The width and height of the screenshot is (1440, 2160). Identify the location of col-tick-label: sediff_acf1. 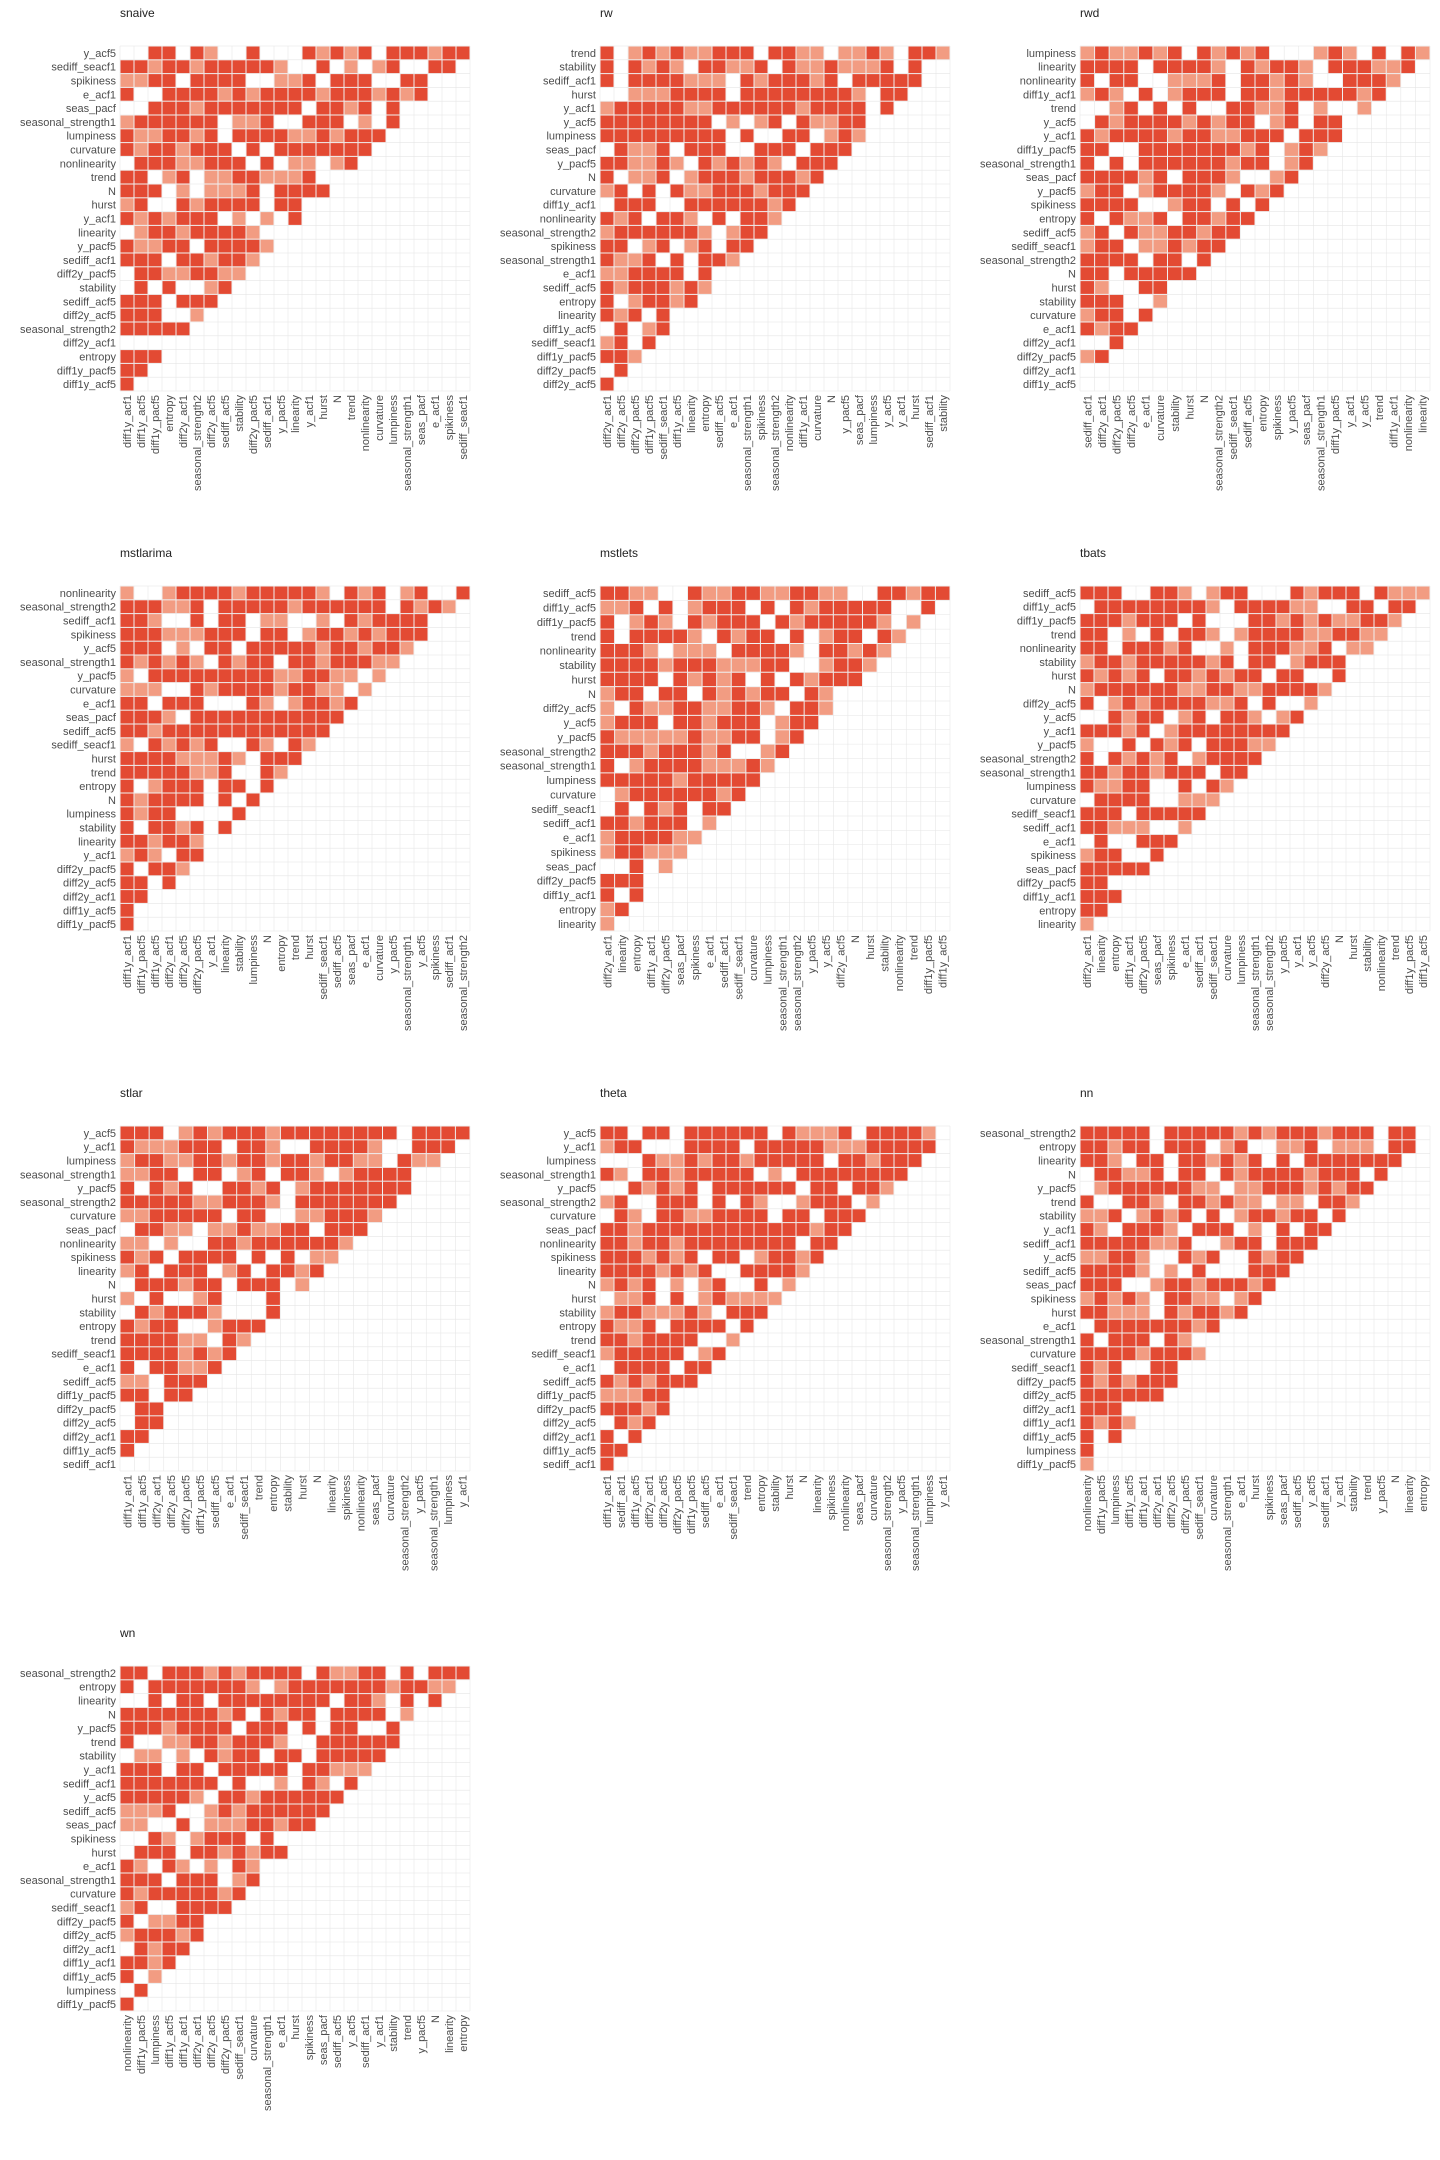
(1088, 421).